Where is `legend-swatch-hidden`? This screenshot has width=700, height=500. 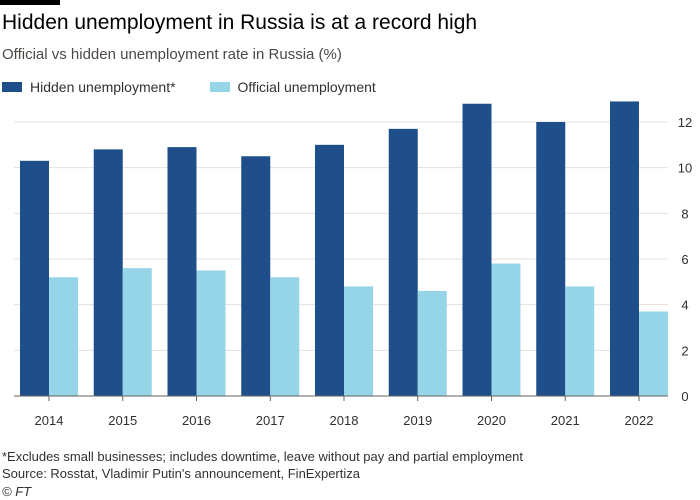 legend-swatch-hidden is located at coordinates (12, 87).